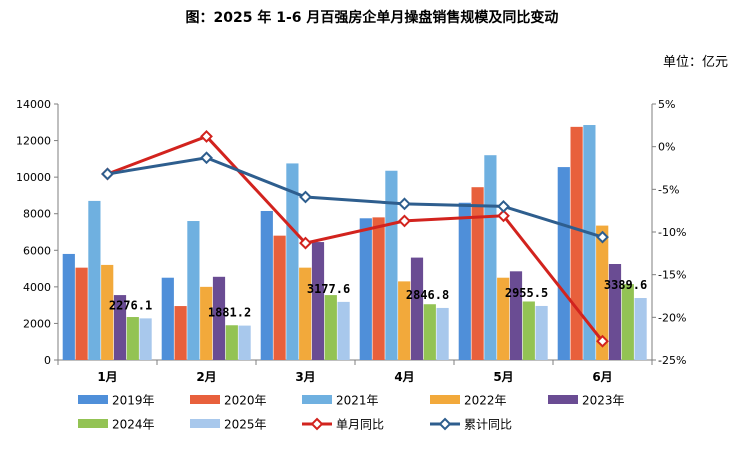  Describe the element at coordinates (33, 141) in the screenshot. I see `y-tick-label: 12000` at that location.